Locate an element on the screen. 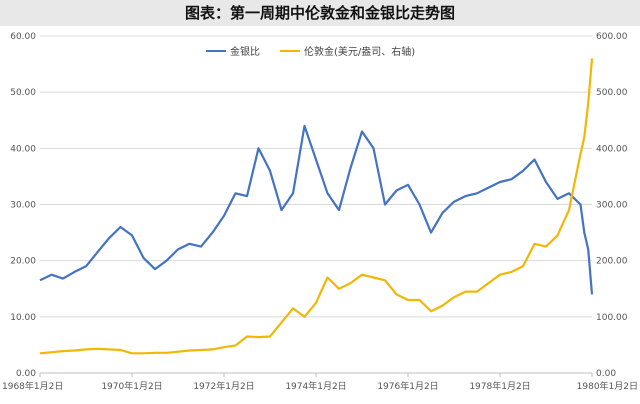  right-tick-label: 500.00 is located at coordinates (612, 93).